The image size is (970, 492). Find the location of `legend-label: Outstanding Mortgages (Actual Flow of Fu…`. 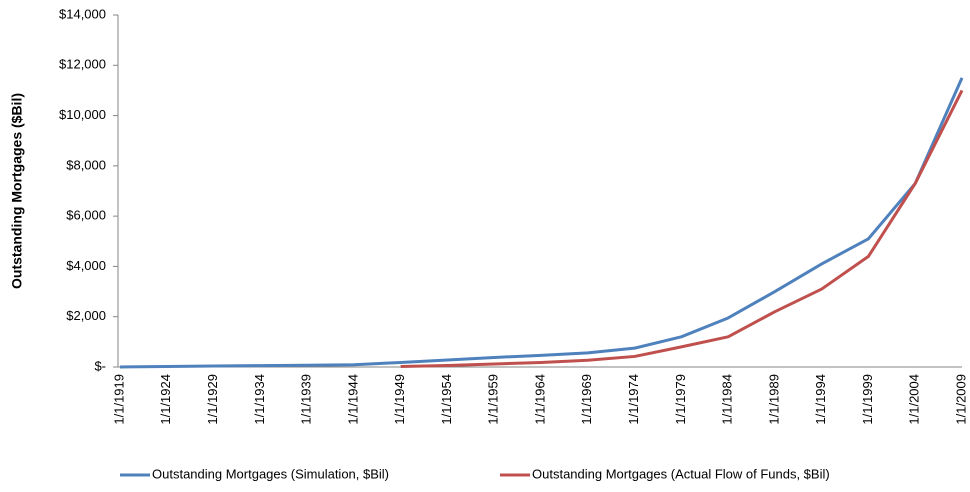

legend-label: Outstanding Mortgages (Actual Flow of Fu… is located at coordinates (681, 473).